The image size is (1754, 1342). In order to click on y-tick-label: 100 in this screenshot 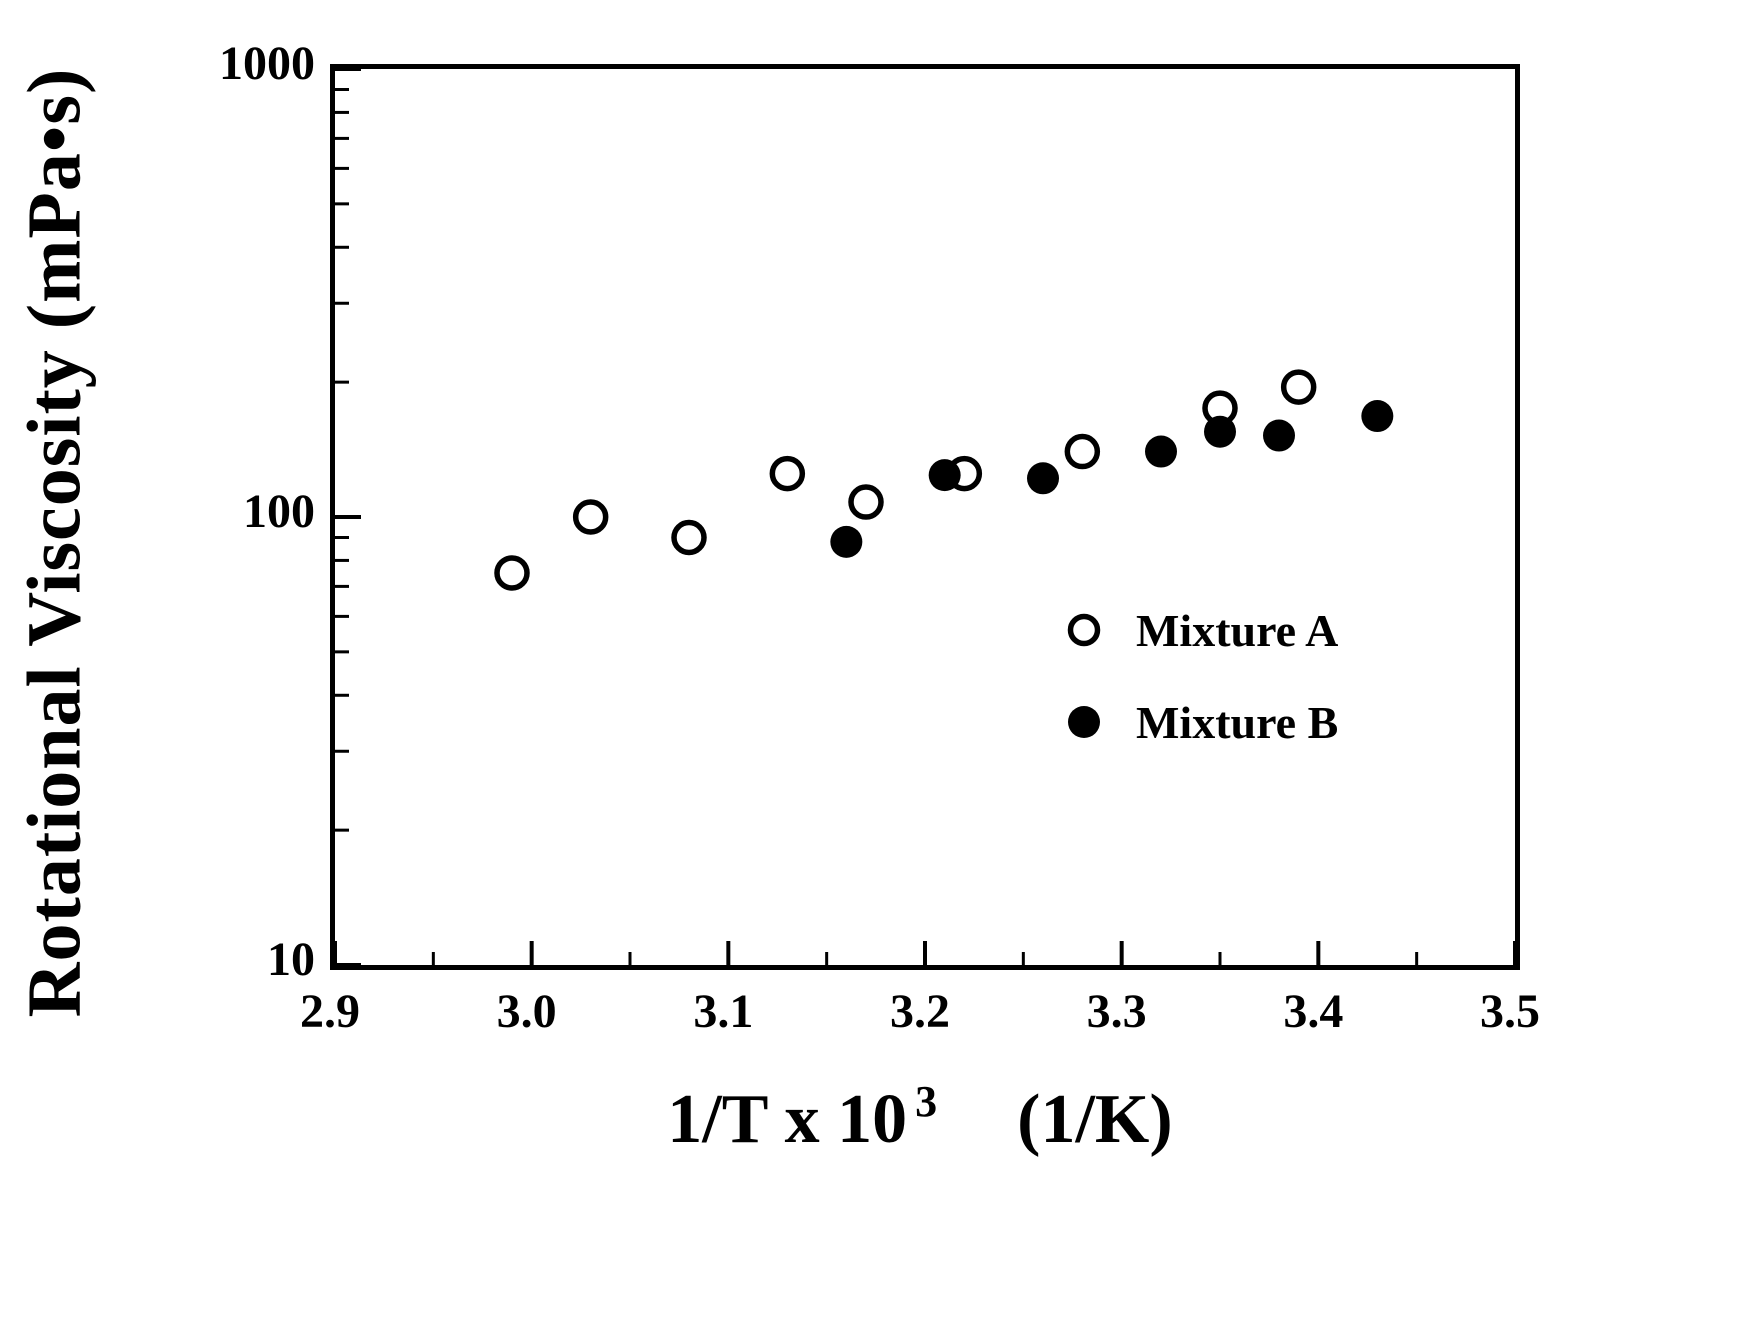, I will do `click(279, 511)`.